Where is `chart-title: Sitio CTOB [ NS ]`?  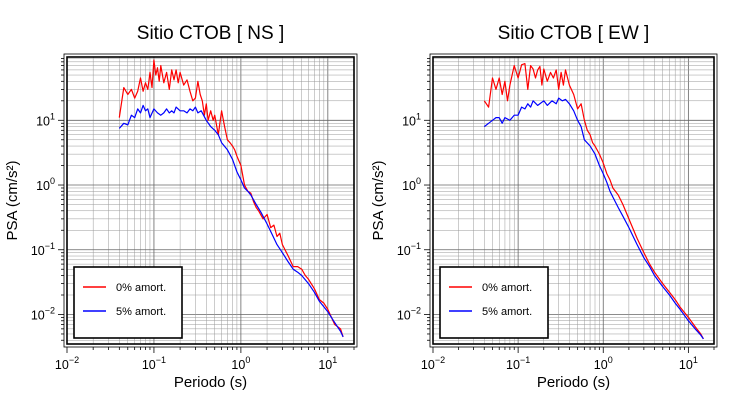 chart-title: Sitio CTOB [ NS ] is located at coordinates (210, 33).